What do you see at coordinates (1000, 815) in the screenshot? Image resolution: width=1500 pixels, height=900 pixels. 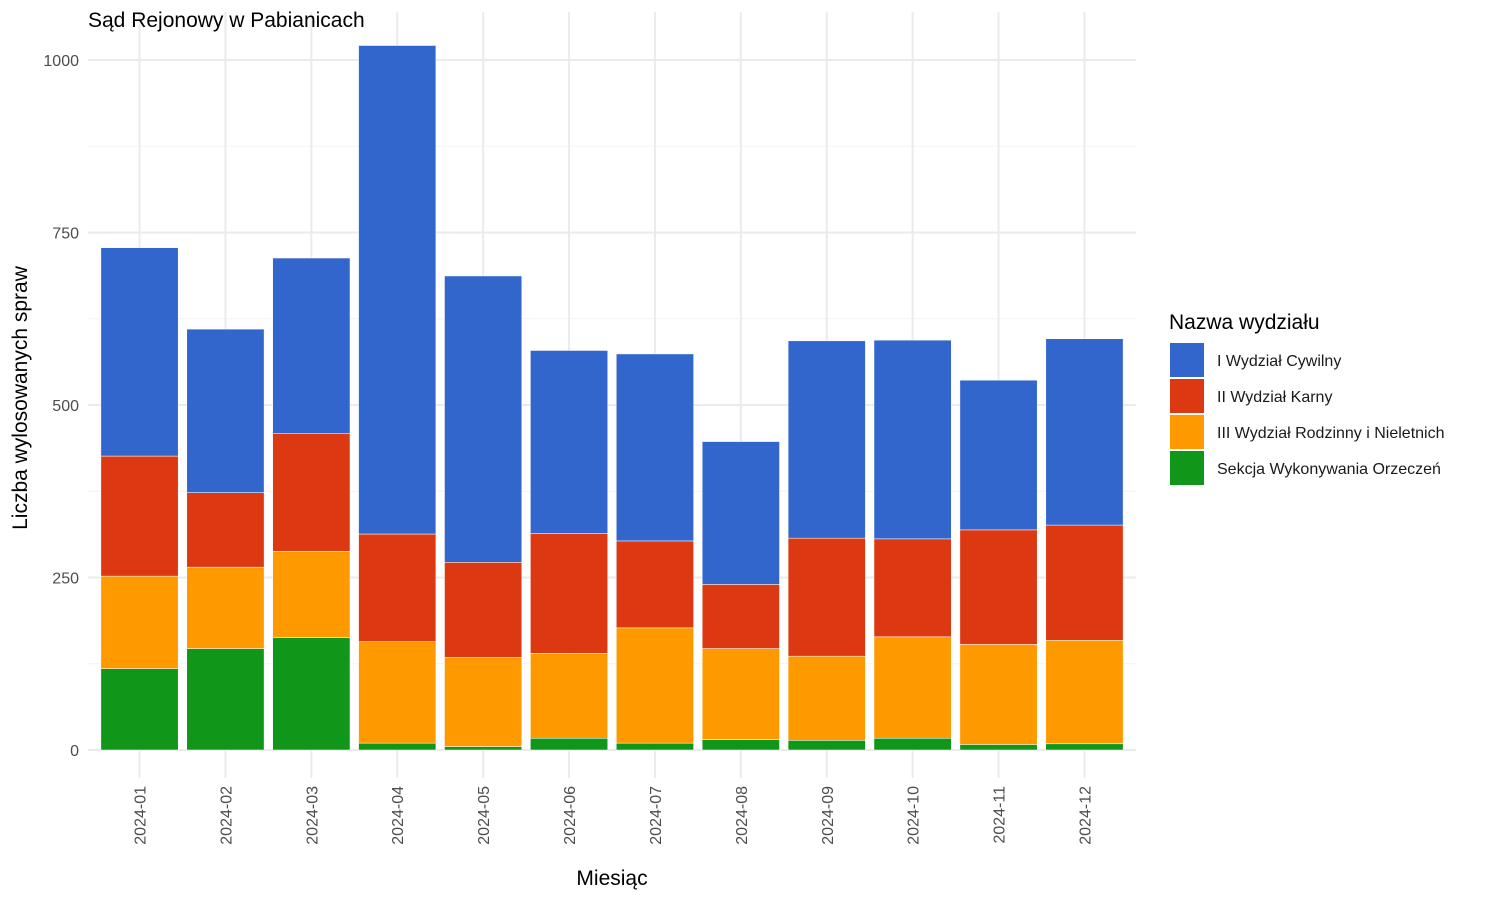 I see `x-tick-label: 2024-11` at bounding box center [1000, 815].